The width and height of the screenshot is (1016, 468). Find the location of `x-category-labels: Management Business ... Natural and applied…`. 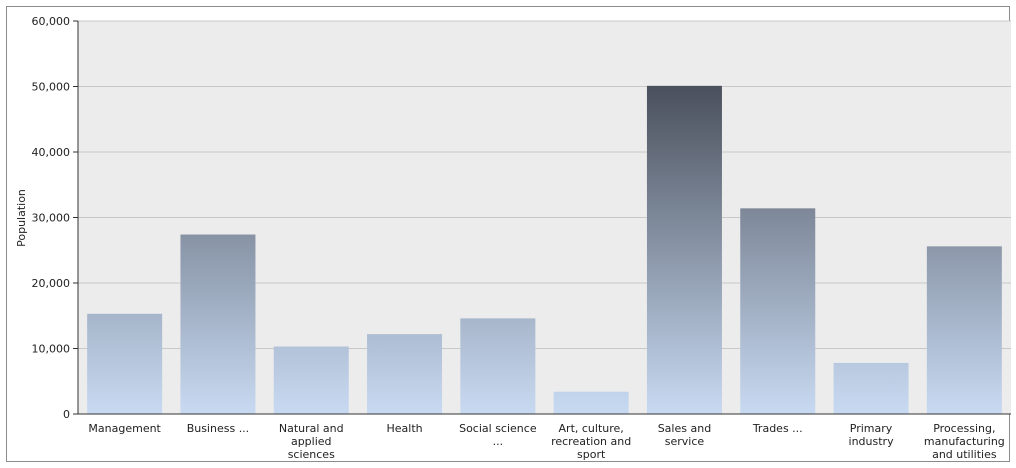

x-category-labels: Management Business ... Natural and applied… is located at coordinates (546, 441).